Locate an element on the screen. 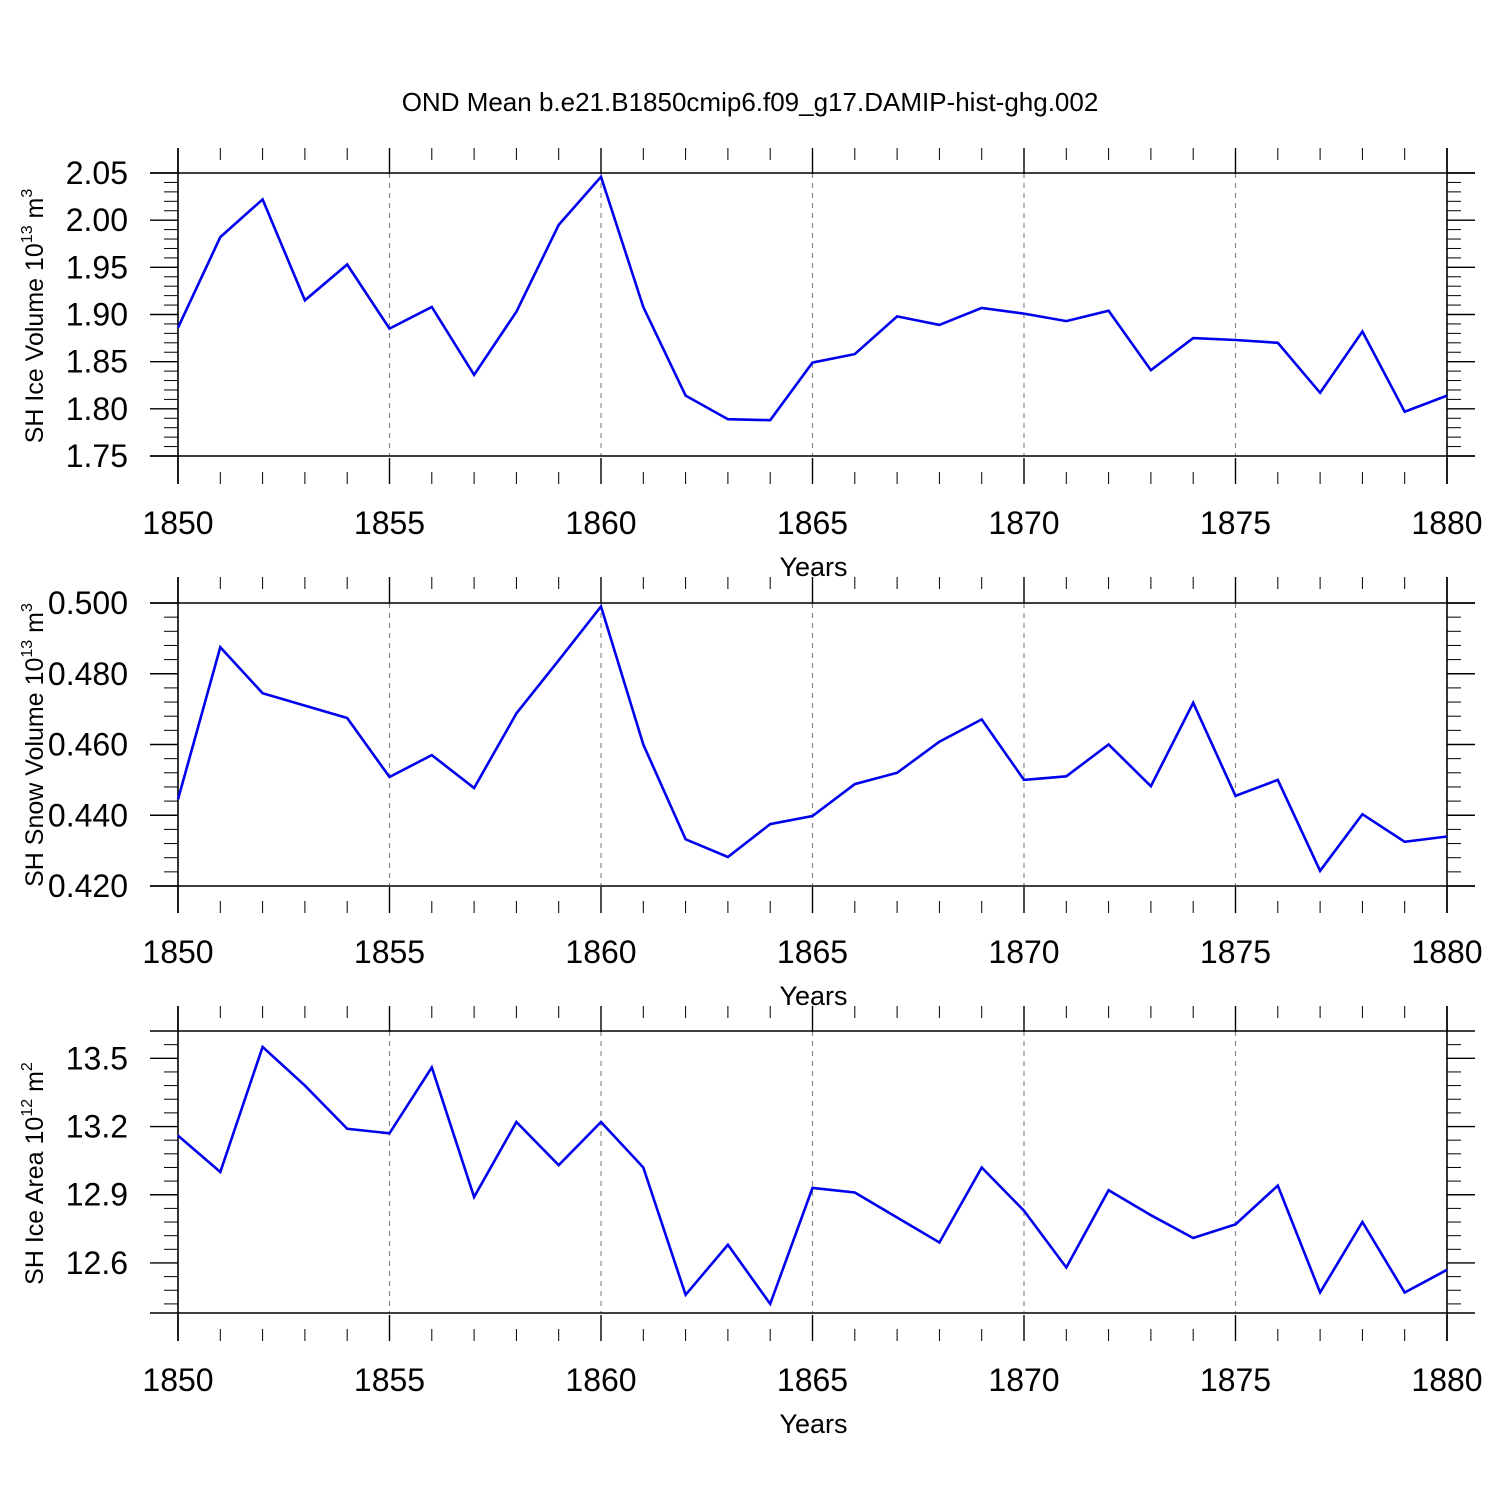 This screenshot has width=1500, height=1505. y-tick-label: 1.90 is located at coordinates (97, 315).